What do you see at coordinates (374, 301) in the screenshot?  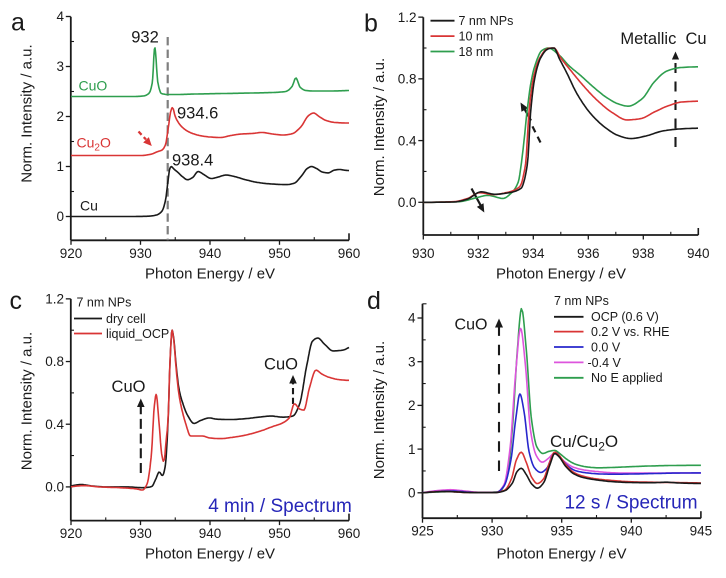 I see `svg-text: d` at bounding box center [374, 301].